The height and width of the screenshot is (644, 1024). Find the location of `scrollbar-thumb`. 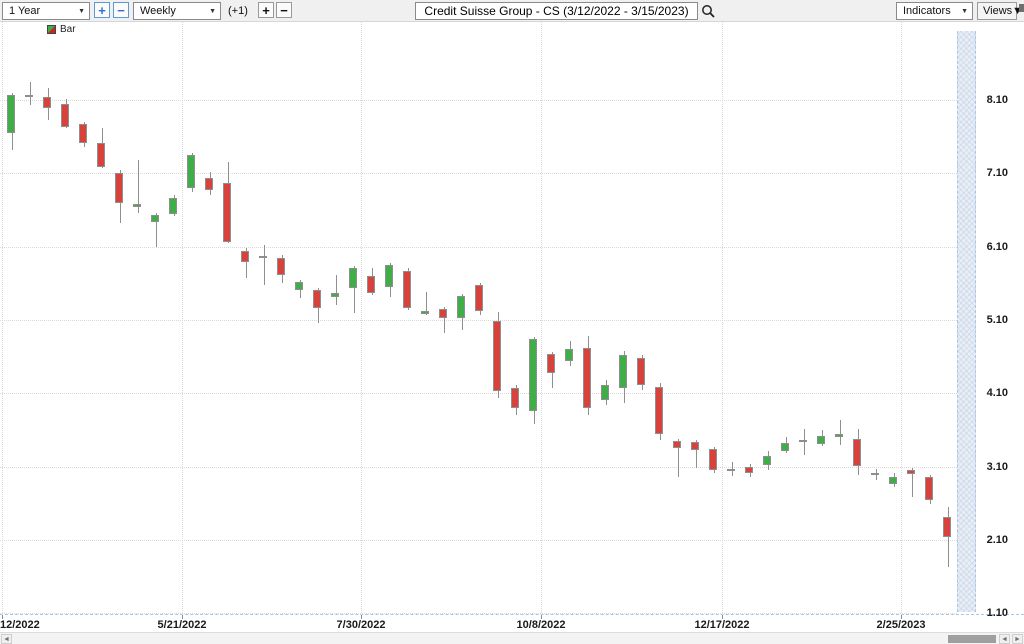

scrollbar-thumb is located at coordinates (972, 639).